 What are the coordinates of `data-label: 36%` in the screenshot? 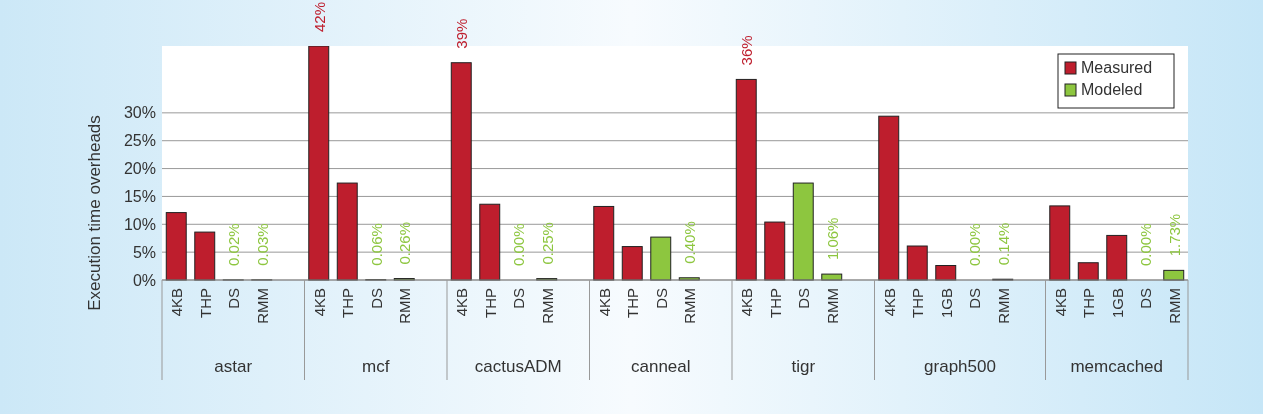 It's located at (747, 50).